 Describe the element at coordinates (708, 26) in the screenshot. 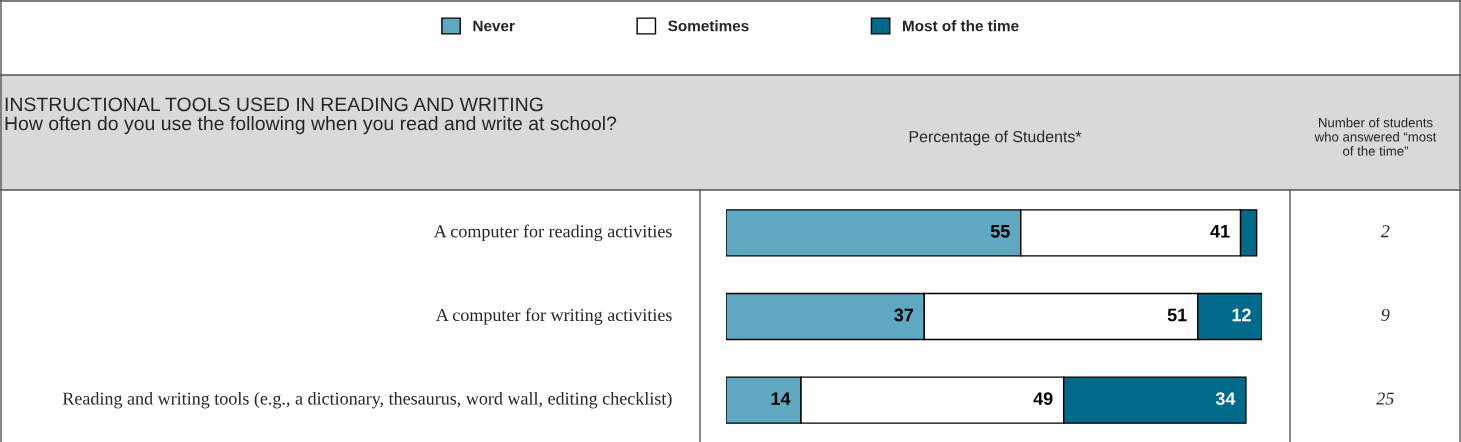

I see `legend-label: Sometimes` at that location.